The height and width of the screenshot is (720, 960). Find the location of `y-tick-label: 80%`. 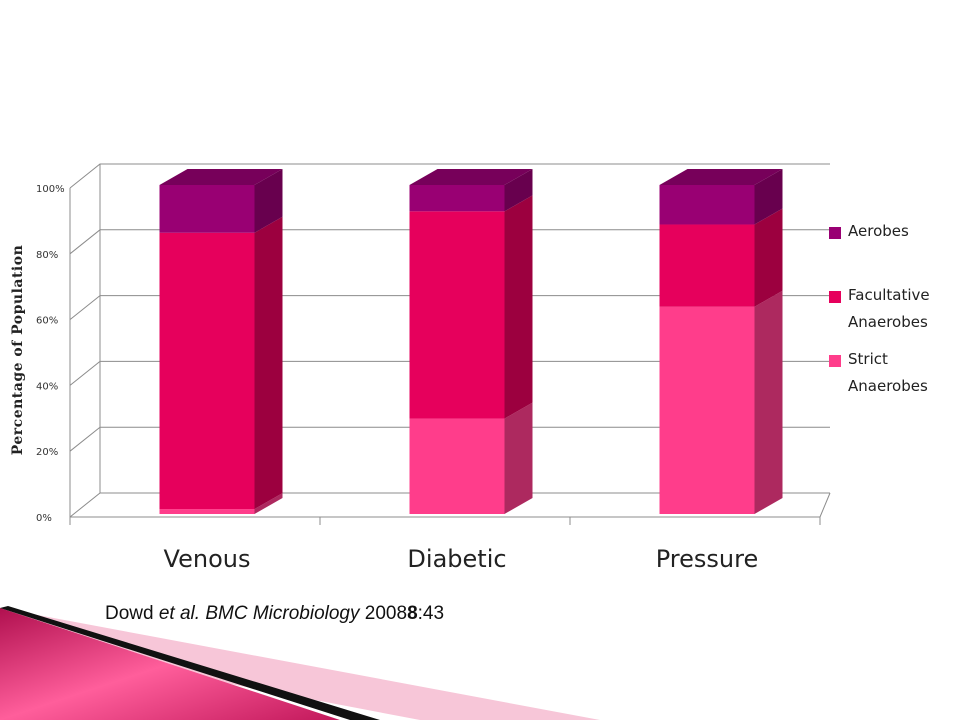

y-tick-label: 80% is located at coordinates (47, 255).